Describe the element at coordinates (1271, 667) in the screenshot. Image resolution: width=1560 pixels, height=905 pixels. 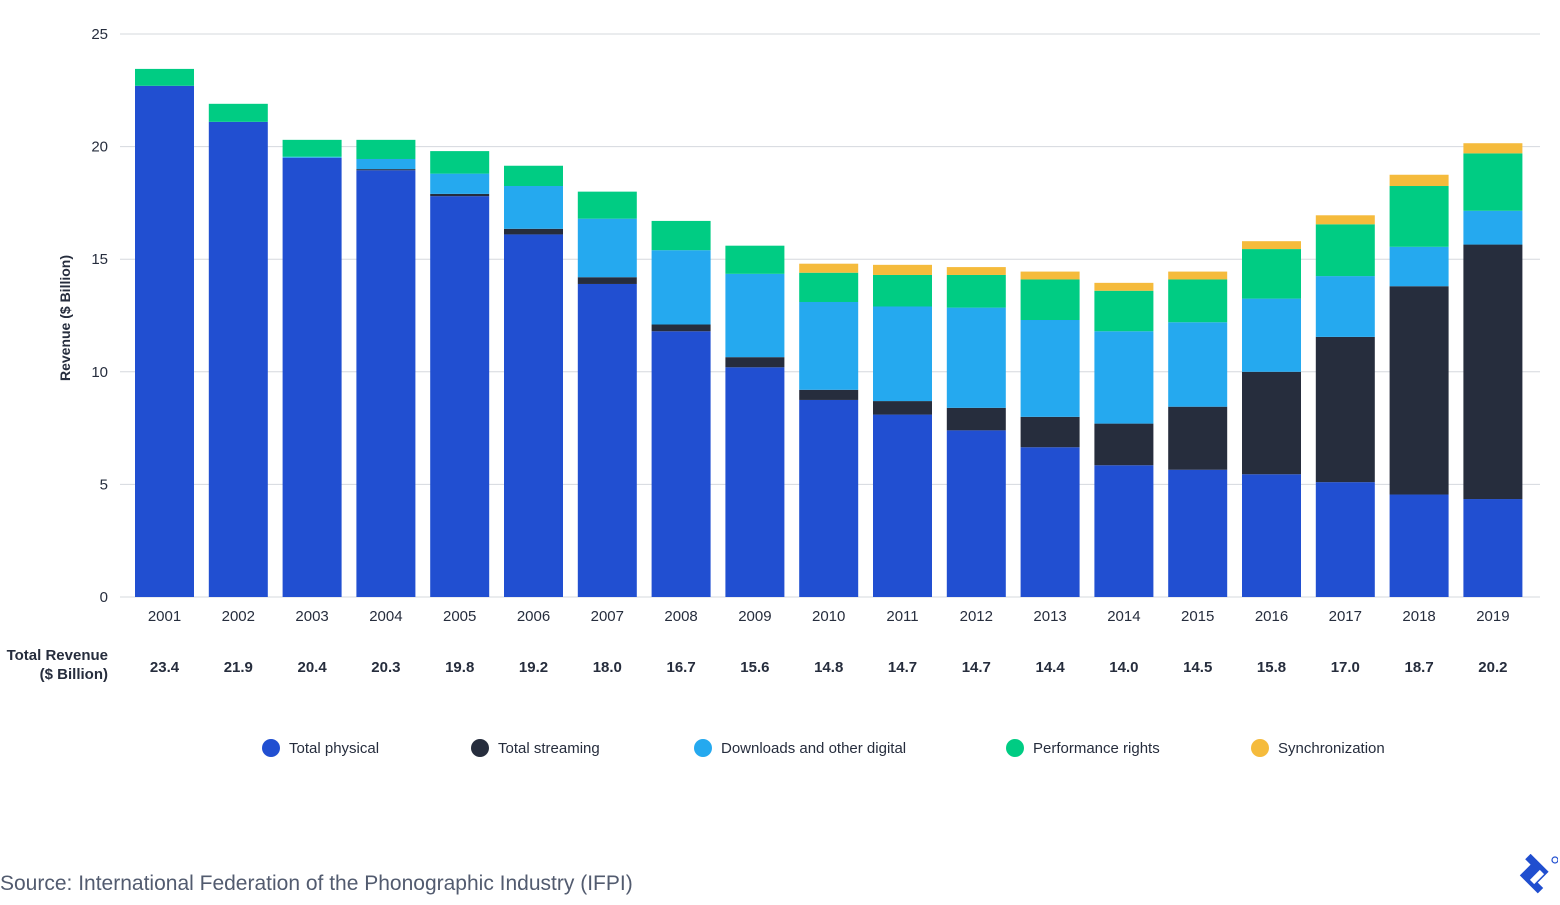
I see `total-revenue-value: 15.8` at that location.